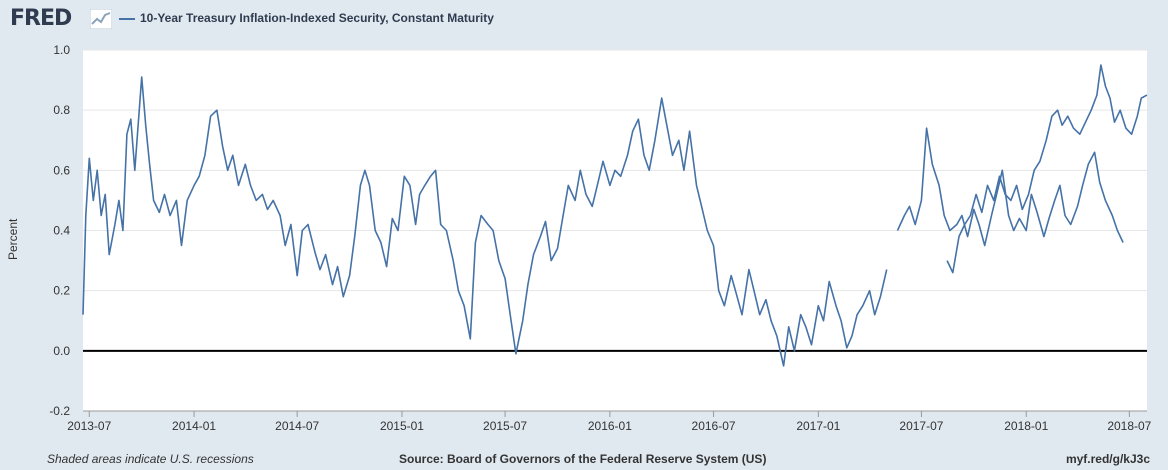 The height and width of the screenshot is (470, 1168). Describe the element at coordinates (101, 19) in the screenshot. I see `fred-graph-icon` at that location.